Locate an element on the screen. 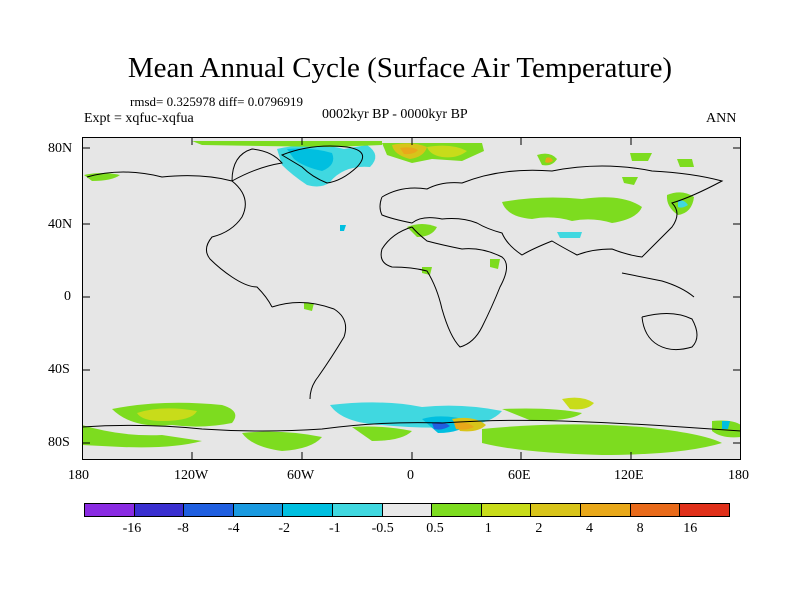 The image size is (800, 600). lon-label-180w: 180 is located at coordinates (78, 475).